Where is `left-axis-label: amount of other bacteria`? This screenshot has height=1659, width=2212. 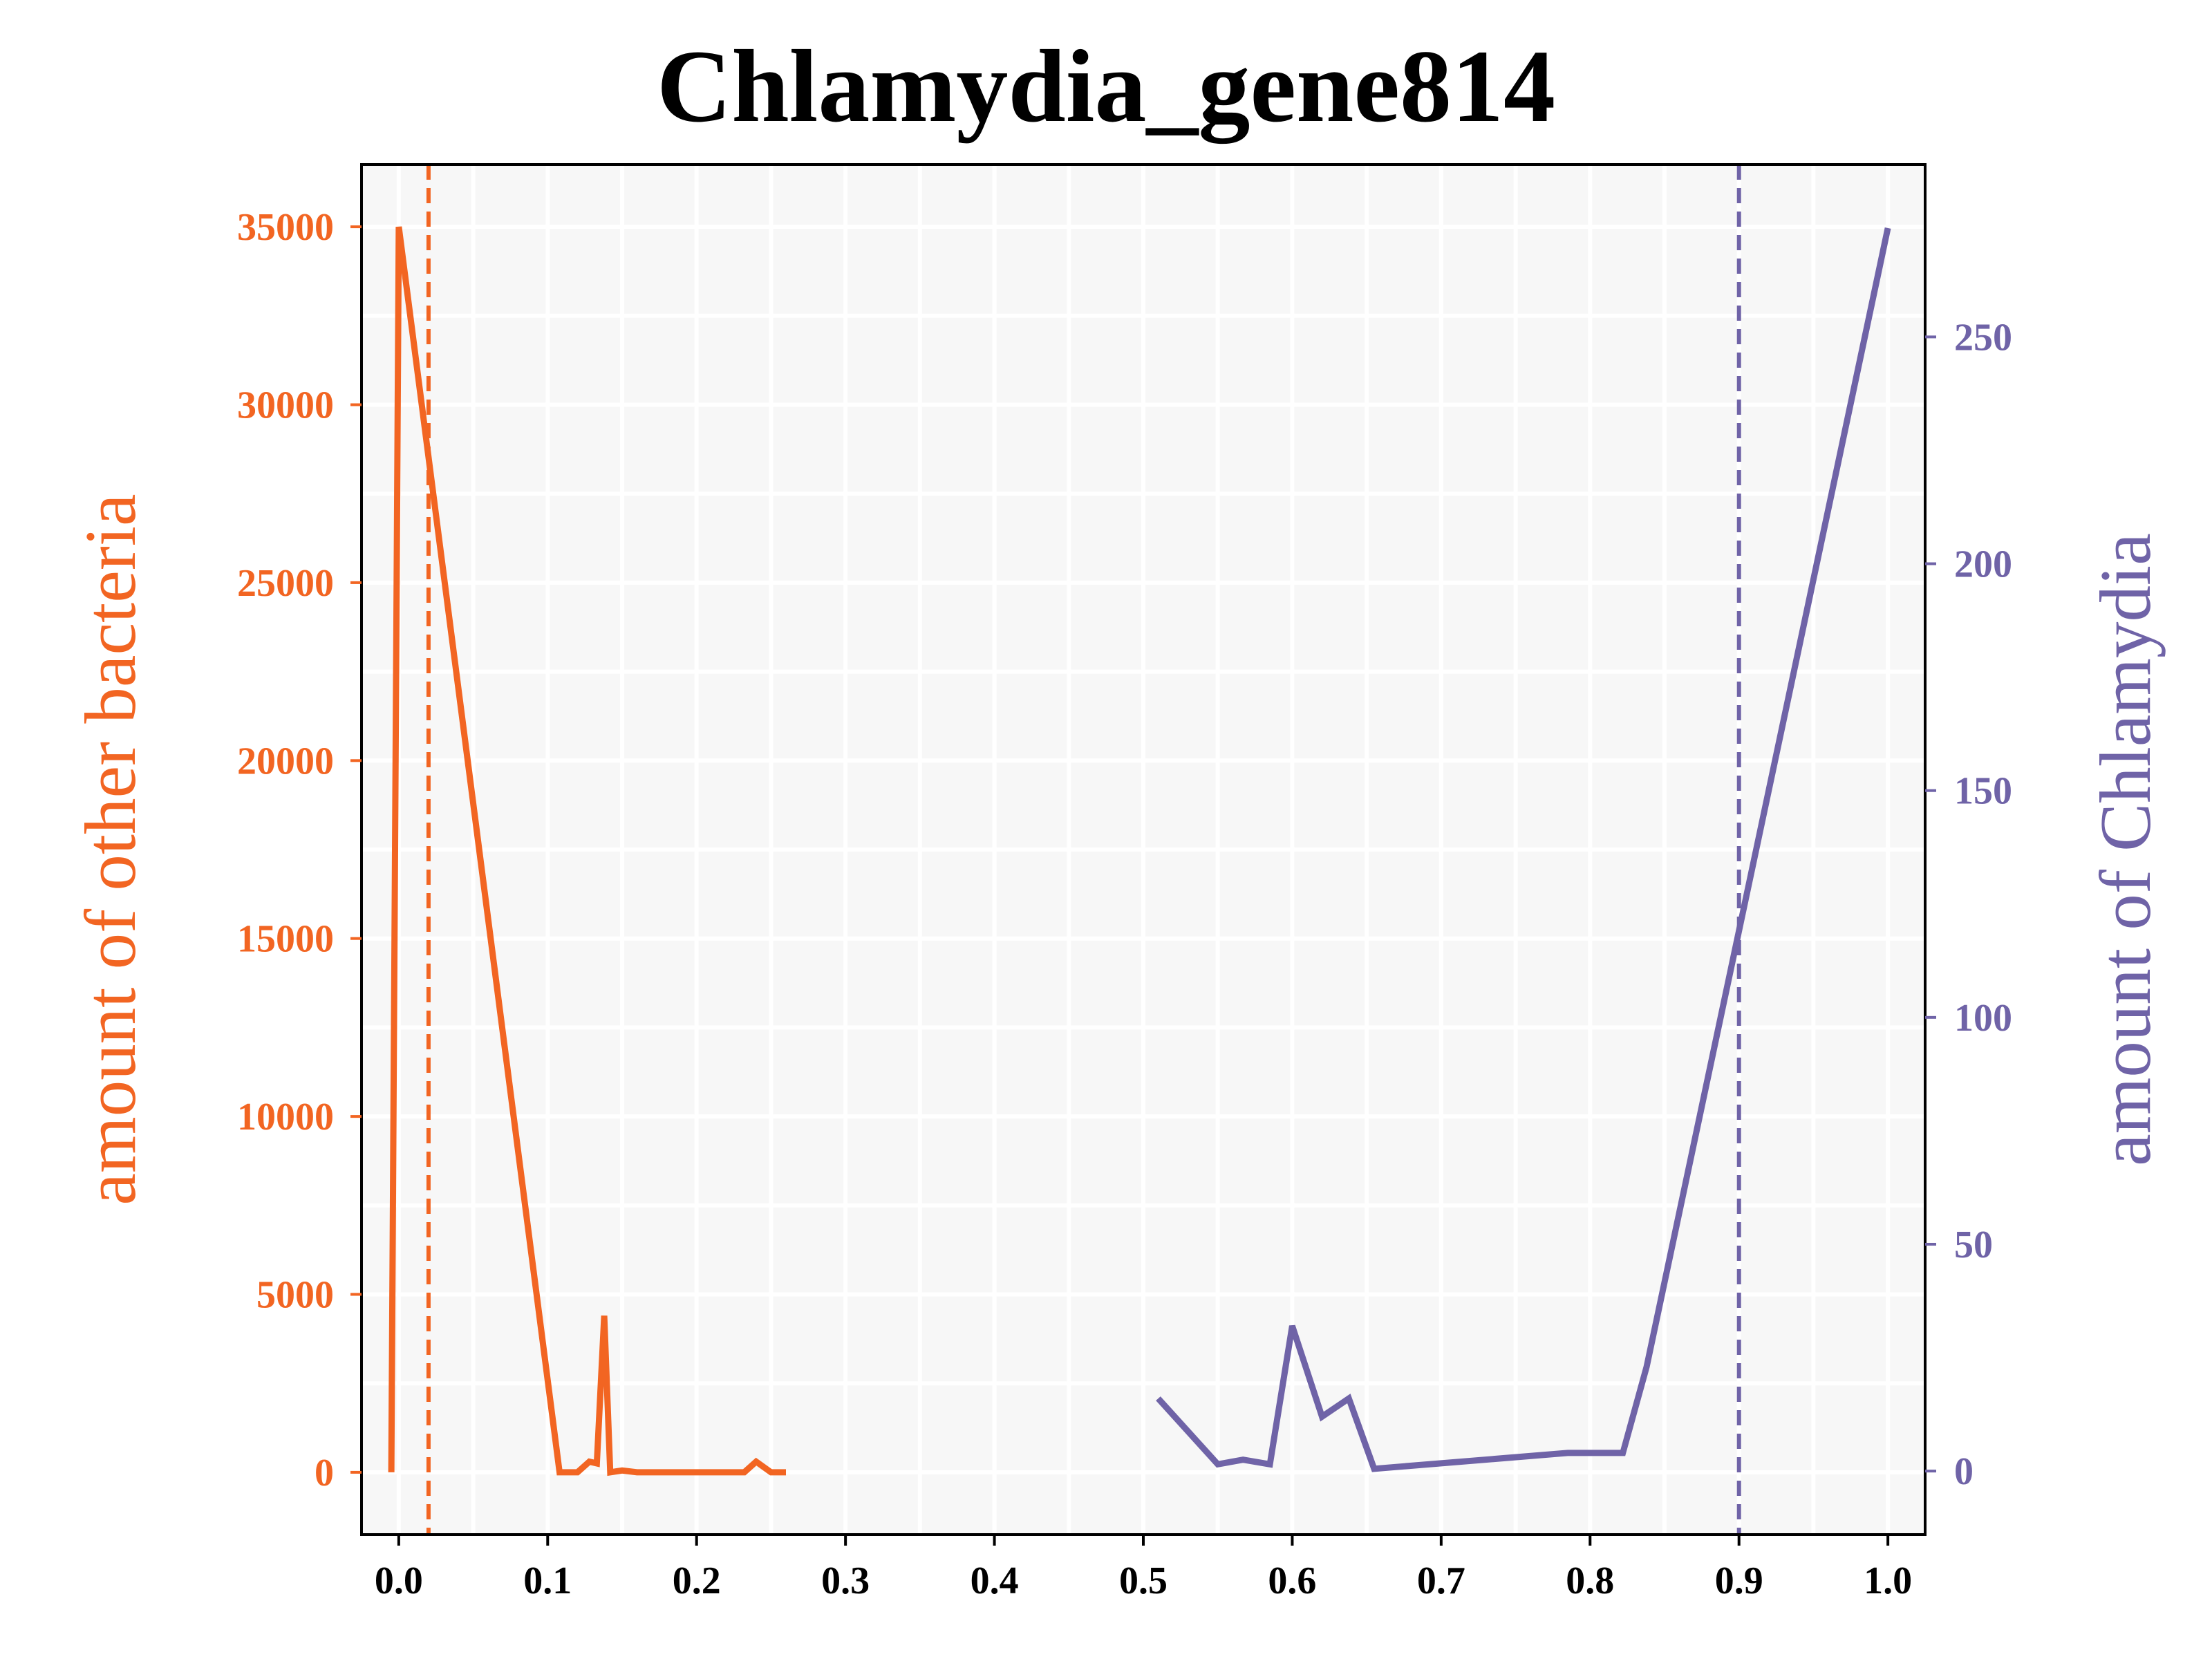 left-axis-label: amount of other bacteria is located at coordinates (111, 849).